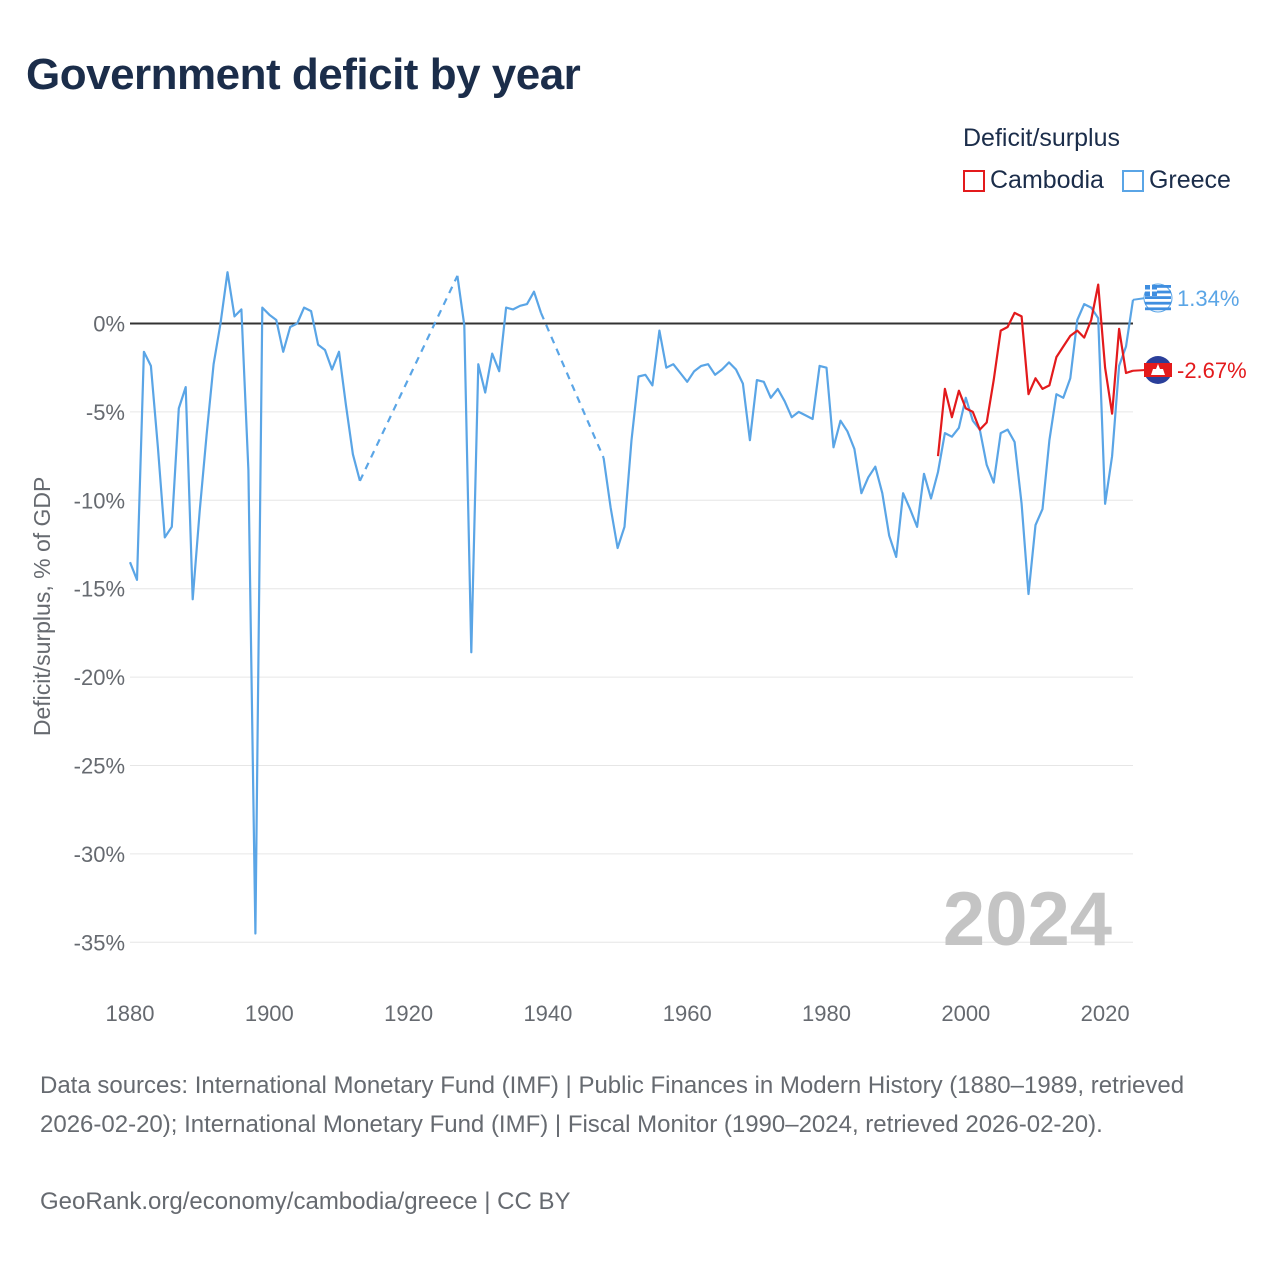 Image resolution: width=1280 pixels, height=1280 pixels. What do you see at coordinates (1208, 298) in the screenshot?
I see `end-label-greece: 1.34%` at bounding box center [1208, 298].